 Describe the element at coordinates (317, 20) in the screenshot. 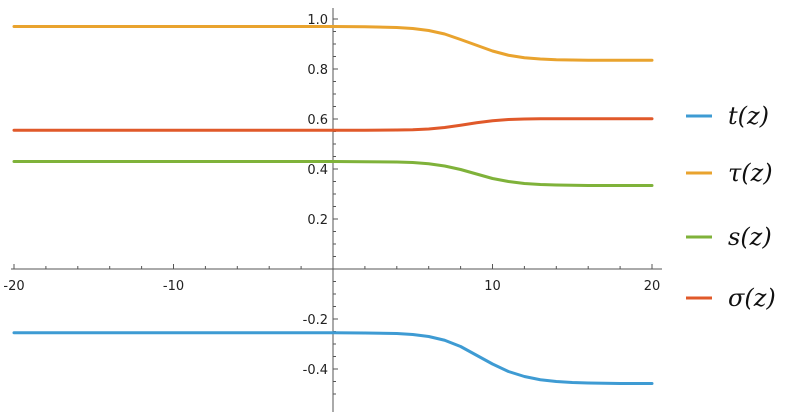

I see `y-tick-label: 1.0` at that location.